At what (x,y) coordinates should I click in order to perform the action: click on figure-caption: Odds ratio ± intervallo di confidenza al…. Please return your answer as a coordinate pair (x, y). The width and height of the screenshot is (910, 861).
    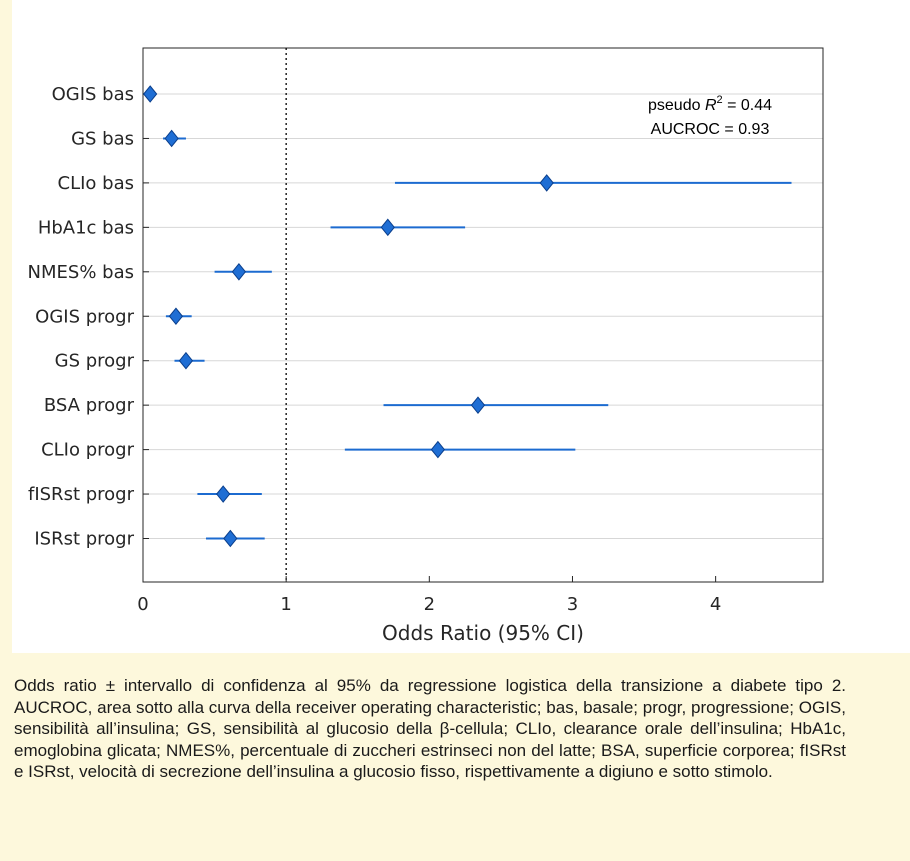
    Looking at the image, I should click on (430, 728).